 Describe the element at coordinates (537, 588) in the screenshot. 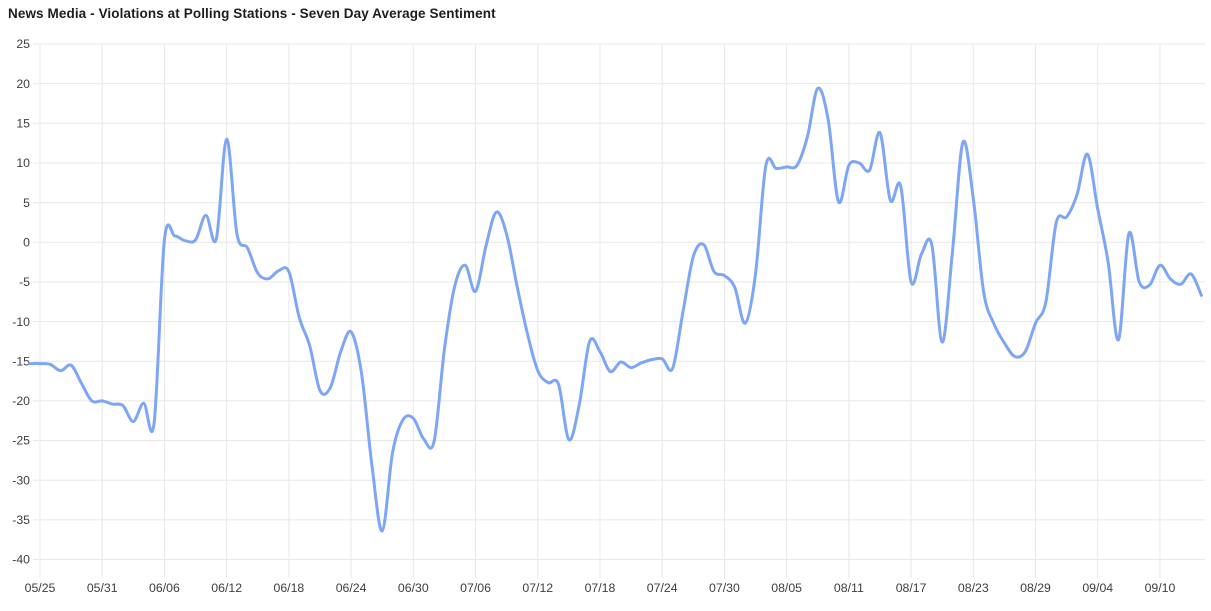

I see `x-tick-label: 07/12` at that location.